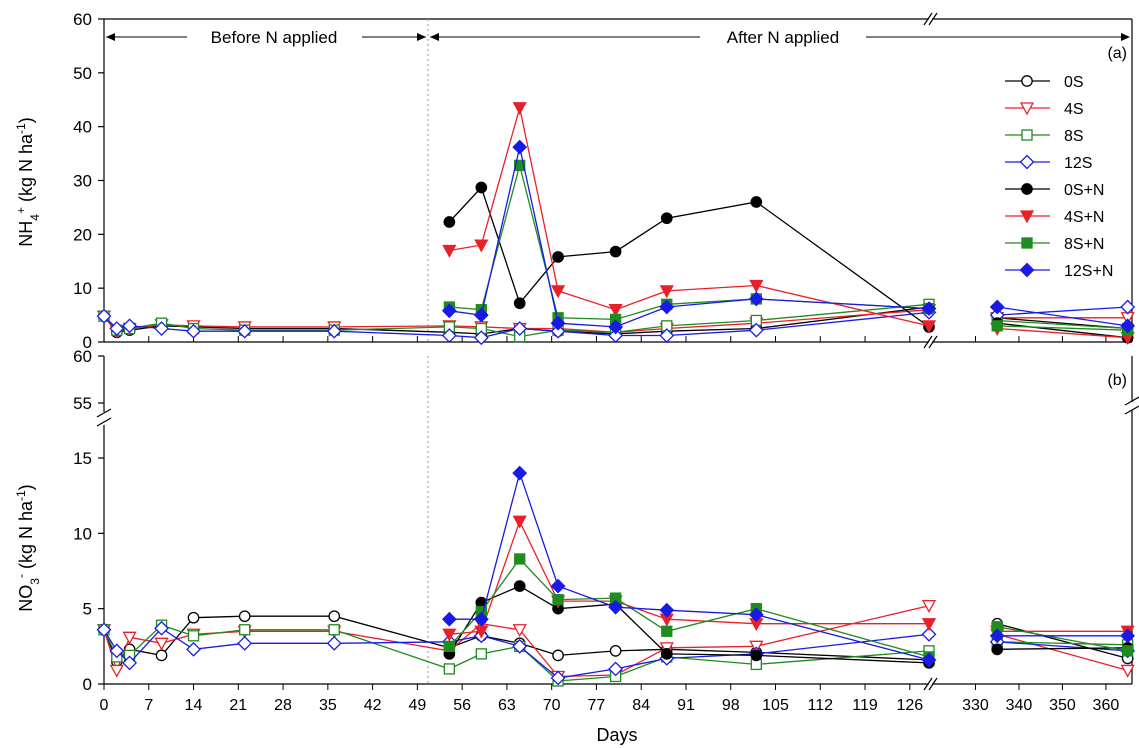 The height and width of the screenshot is (748, 1139). I want to click on legend-item: 8S, so click(1044, 136).